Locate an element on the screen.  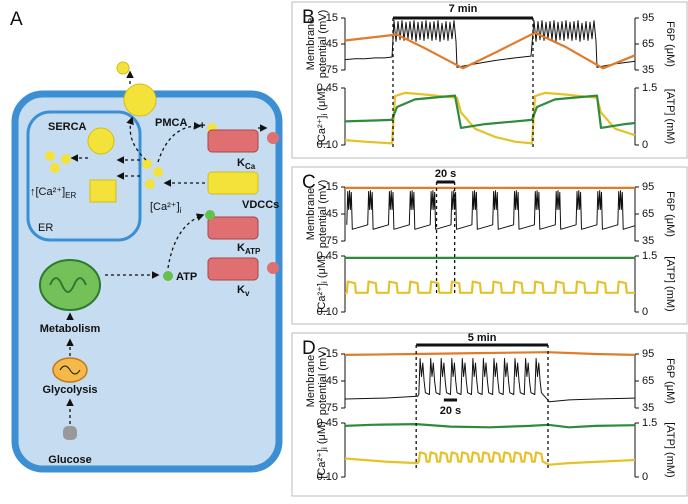
er-label: ER is located at coordinates (45, 228).